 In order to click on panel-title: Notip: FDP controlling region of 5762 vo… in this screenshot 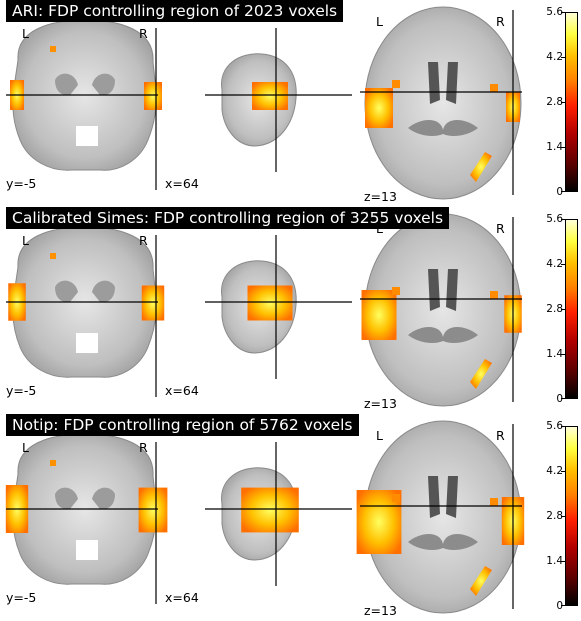, I will do `click(182, 425)`.